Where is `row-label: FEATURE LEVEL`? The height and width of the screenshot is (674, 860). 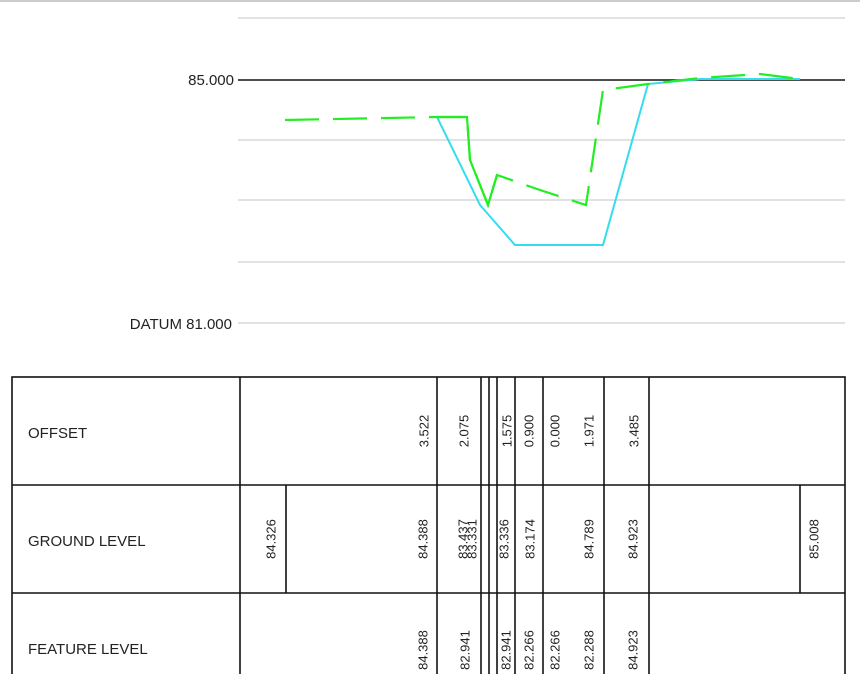 row-label: FEATURE LEVEL is located at coordinates (88, 649).